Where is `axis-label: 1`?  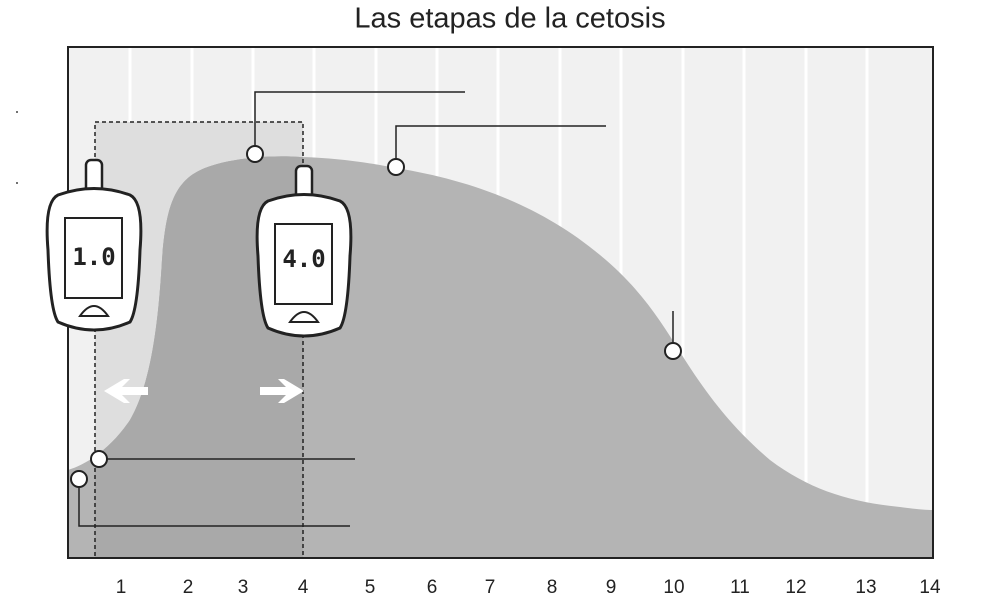 axis-label: 1 is located at coordinates (121, 587).